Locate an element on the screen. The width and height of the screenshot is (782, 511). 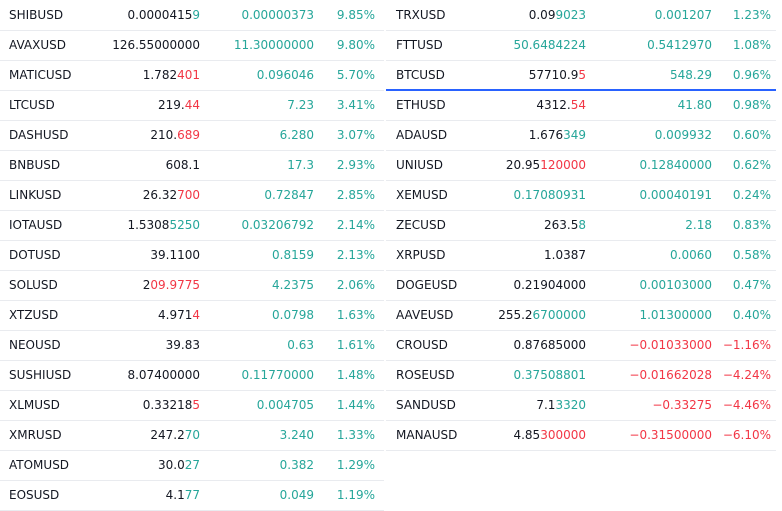
last-price: 20.95120000 is located at coordinates (546, 165).